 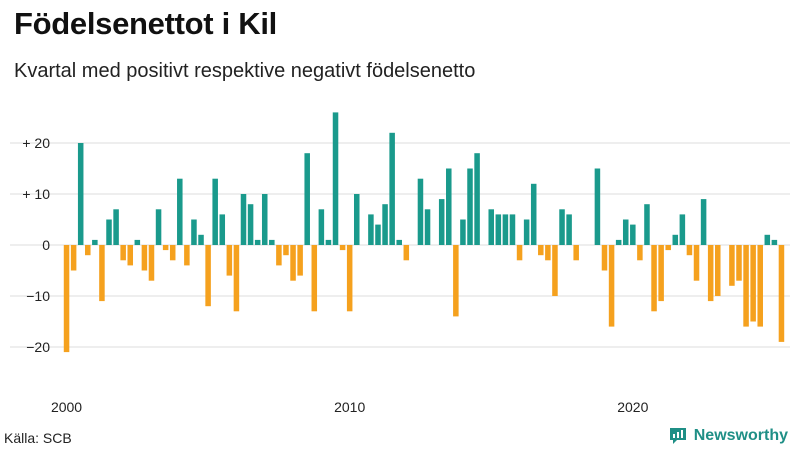 What do you see at coordinates (740, 435) in the screenshot?
I see `brand-name: Newsworthy` at bounding box center [740, 435].